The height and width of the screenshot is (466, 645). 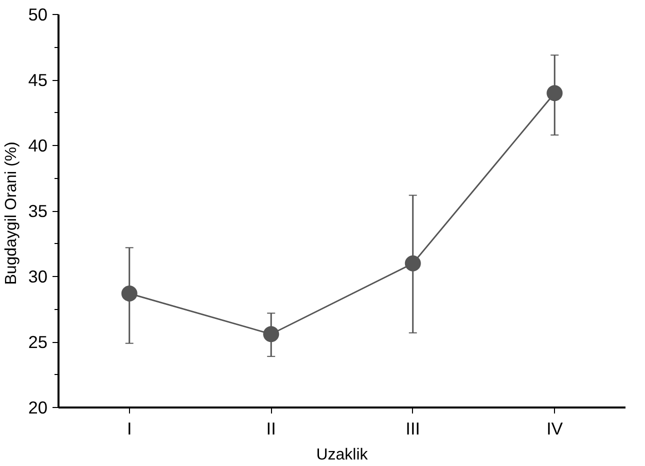 I want to click on y-tick-label: 30, so click(x=38, y=276).